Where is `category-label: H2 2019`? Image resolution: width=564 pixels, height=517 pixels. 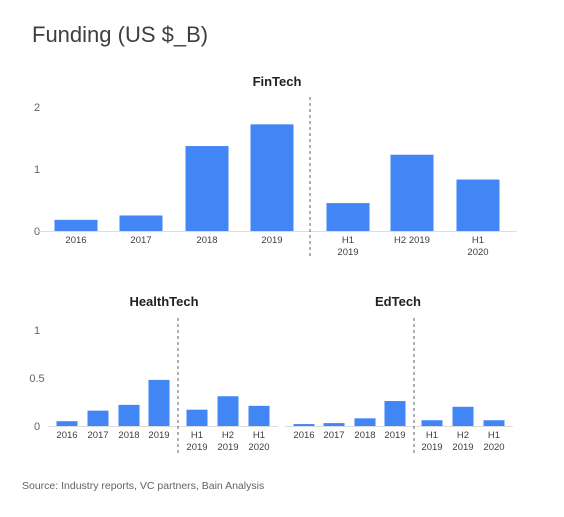 category-label: H2 2019 is located at coordinates (412, 240).